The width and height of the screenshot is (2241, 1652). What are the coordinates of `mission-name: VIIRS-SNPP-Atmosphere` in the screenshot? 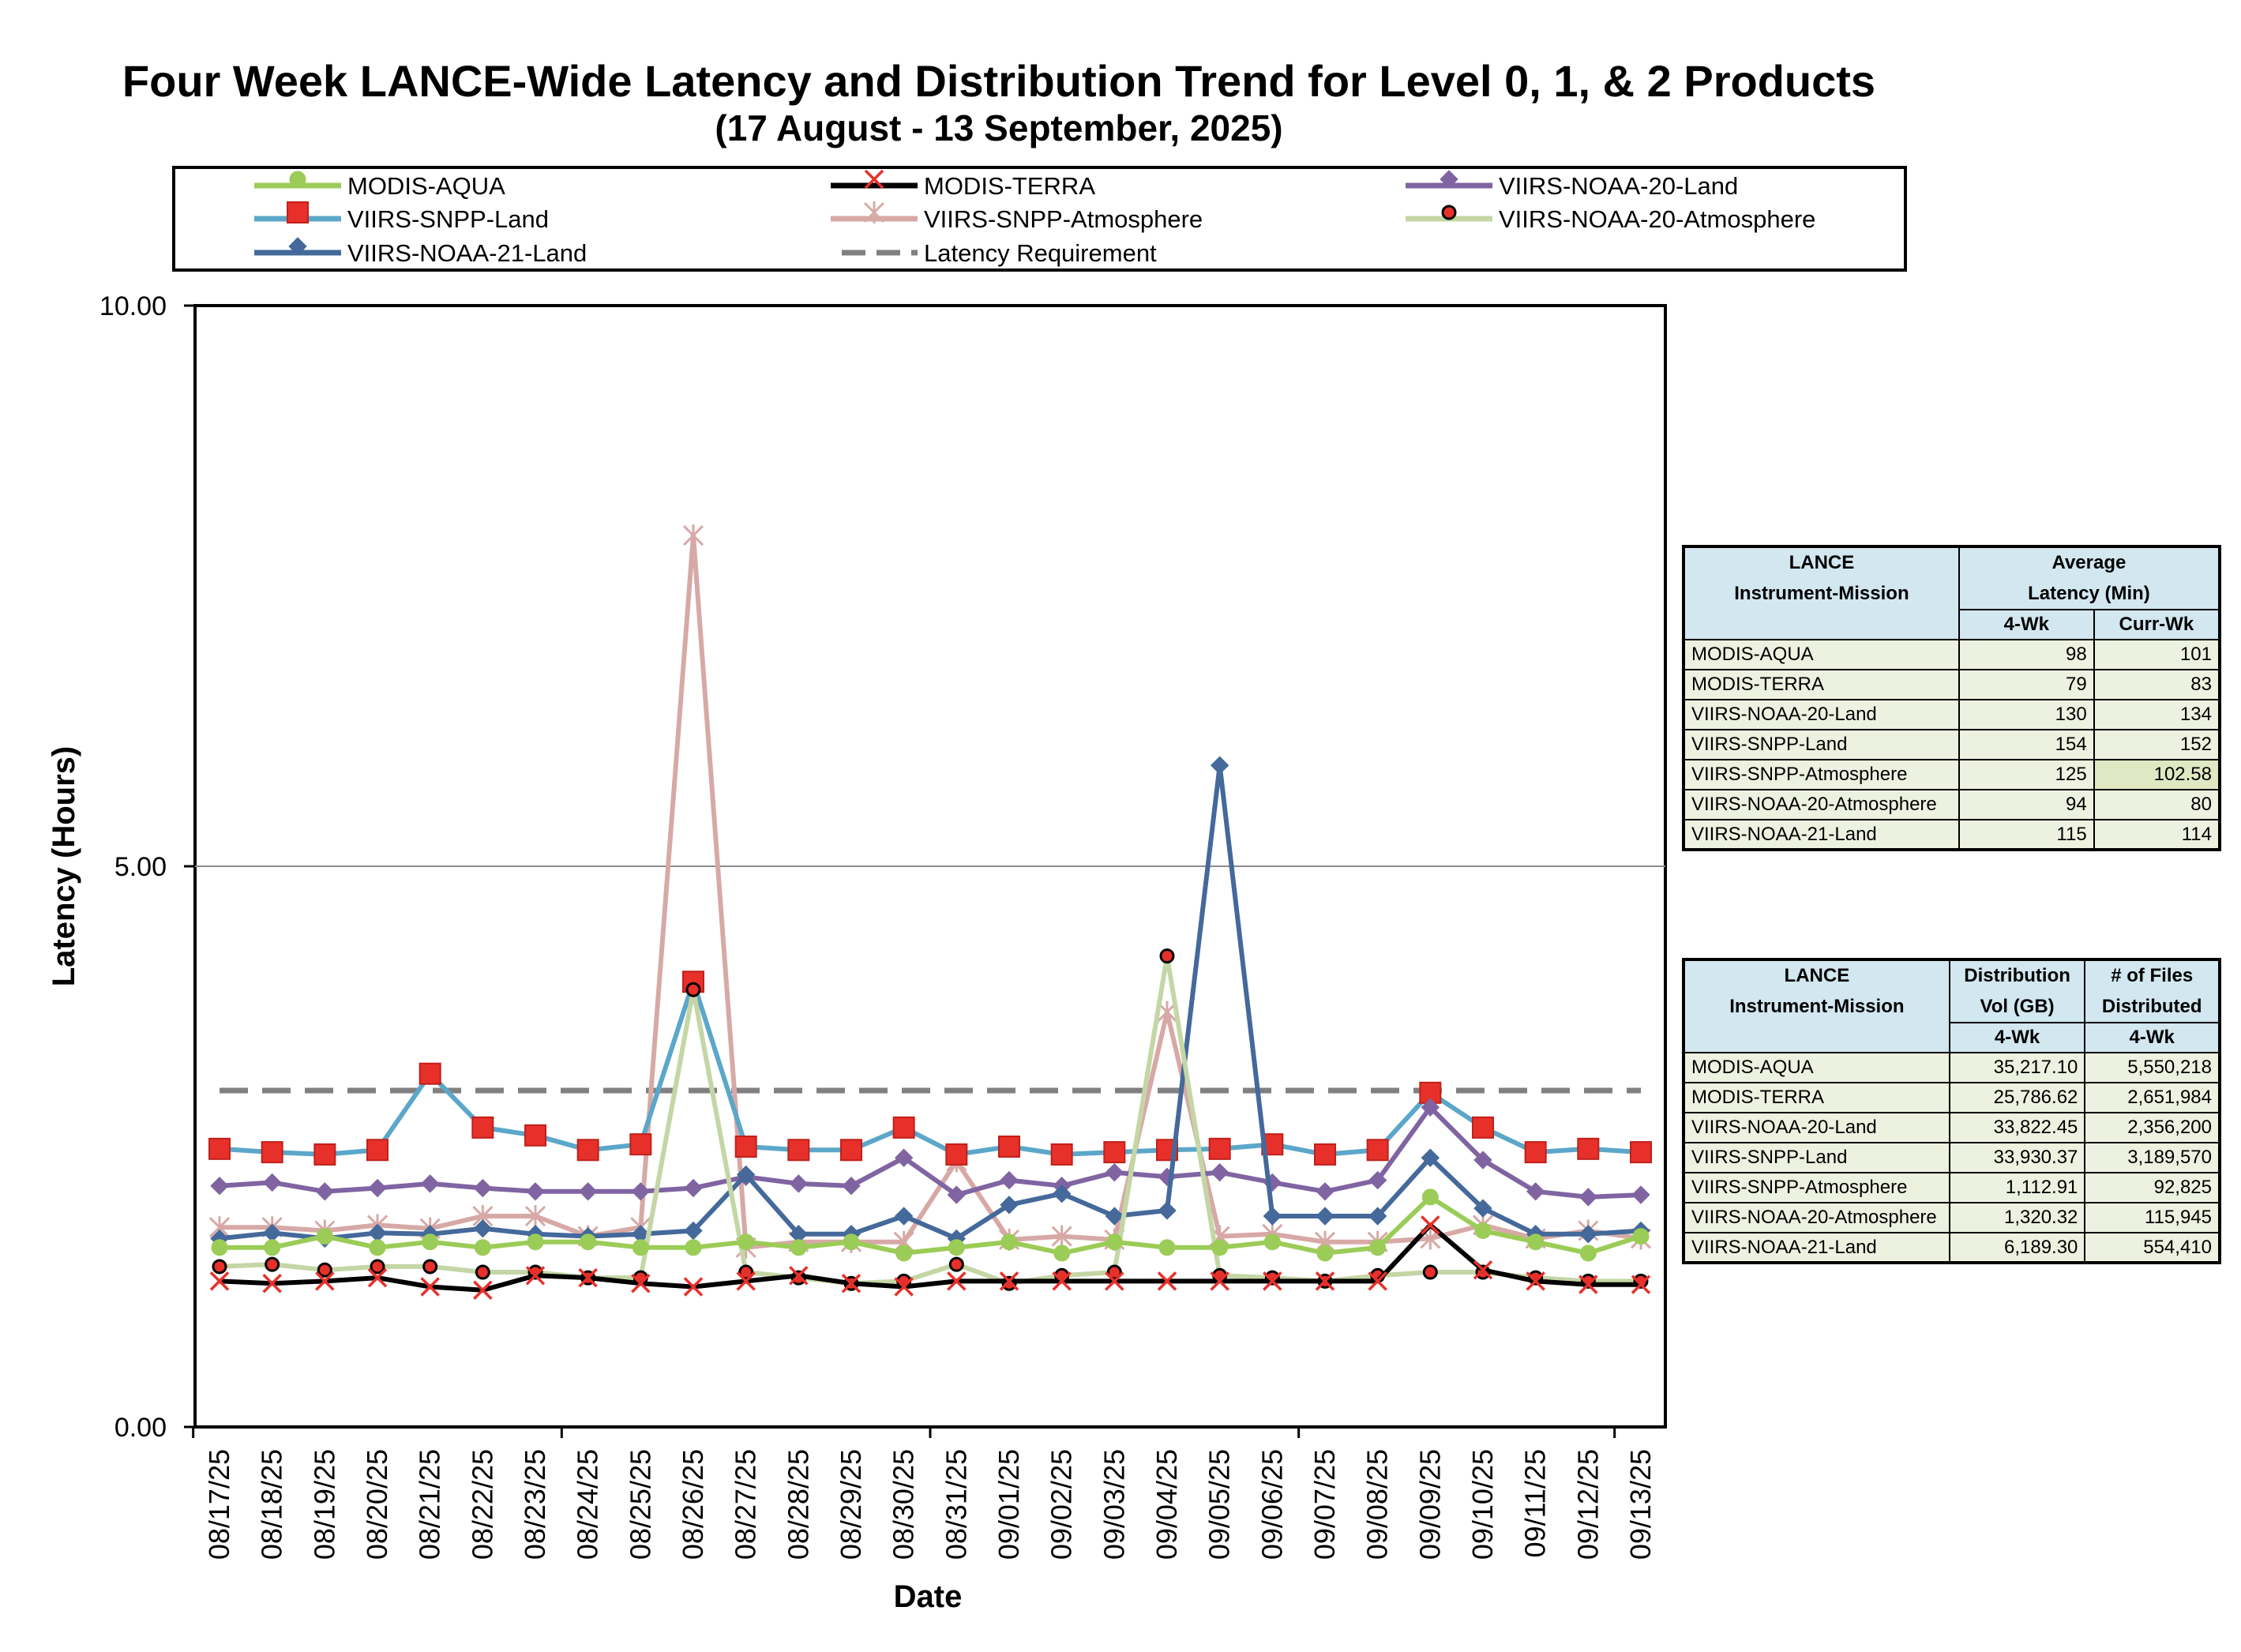 It's located at (1816, 1187).